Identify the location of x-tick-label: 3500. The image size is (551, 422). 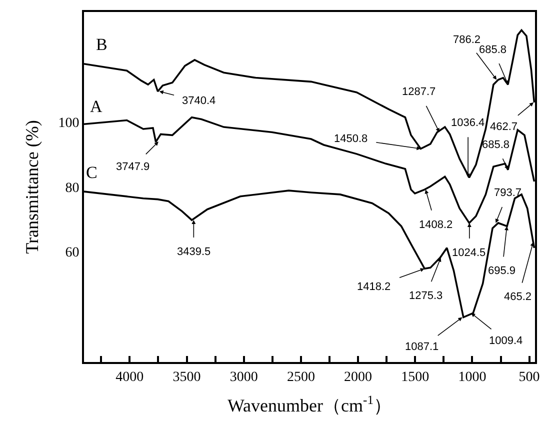
(186, 377).